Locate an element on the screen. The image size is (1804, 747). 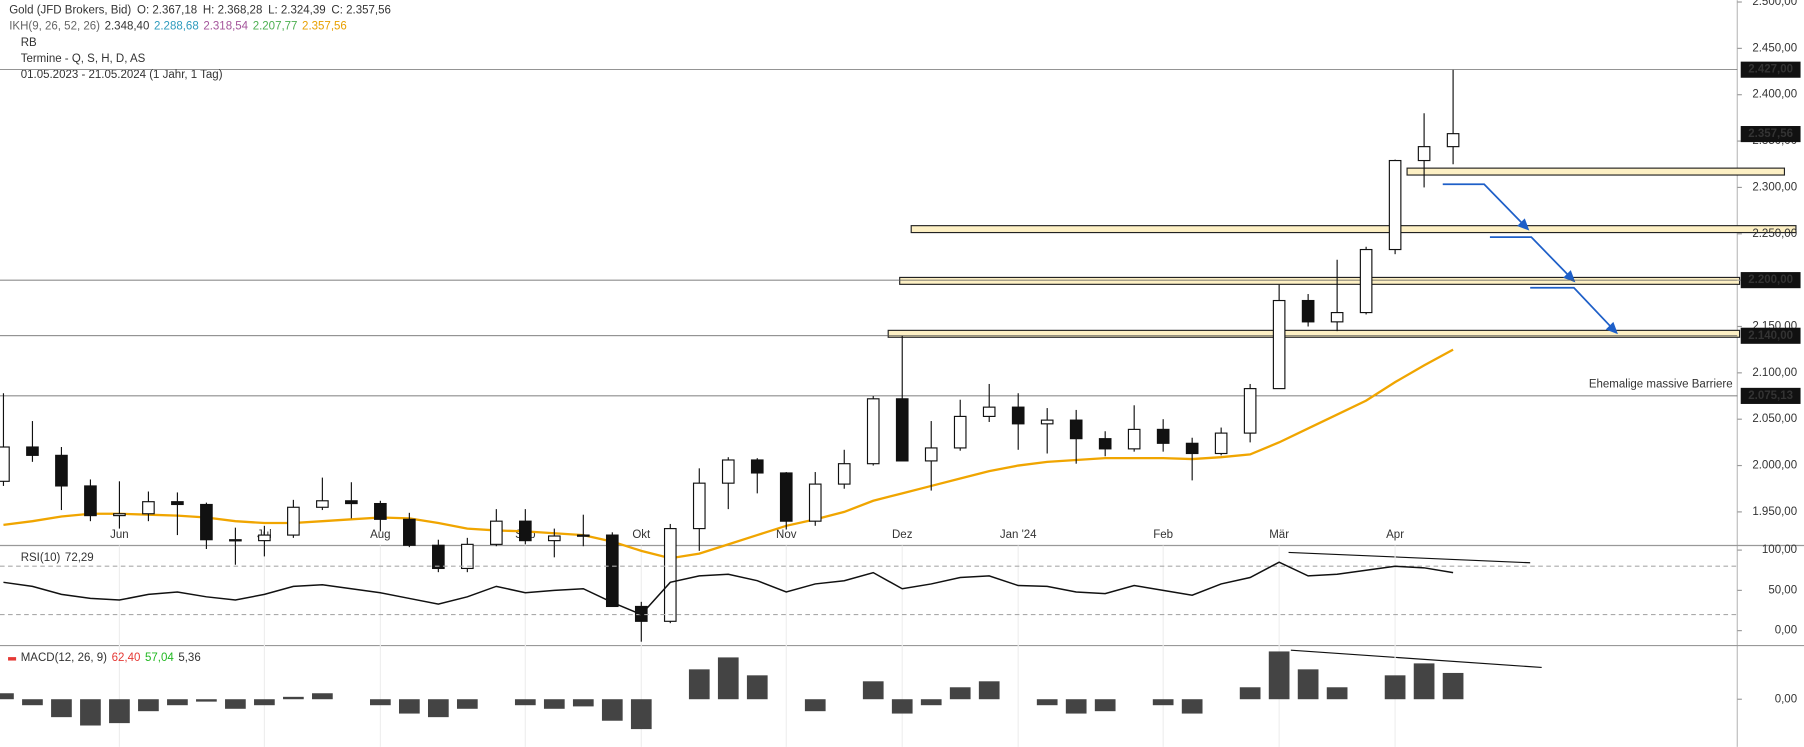
ikh-value: 2.357,56 is located at coordinates (324, 27).